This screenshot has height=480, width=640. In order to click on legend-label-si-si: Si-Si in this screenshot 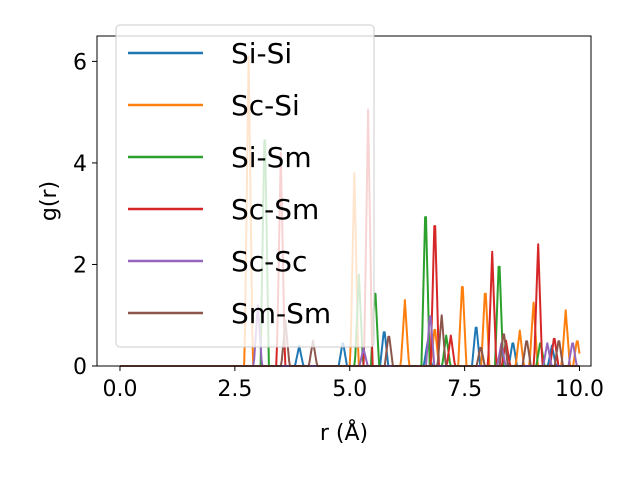, I will do `click(261, 53)`.